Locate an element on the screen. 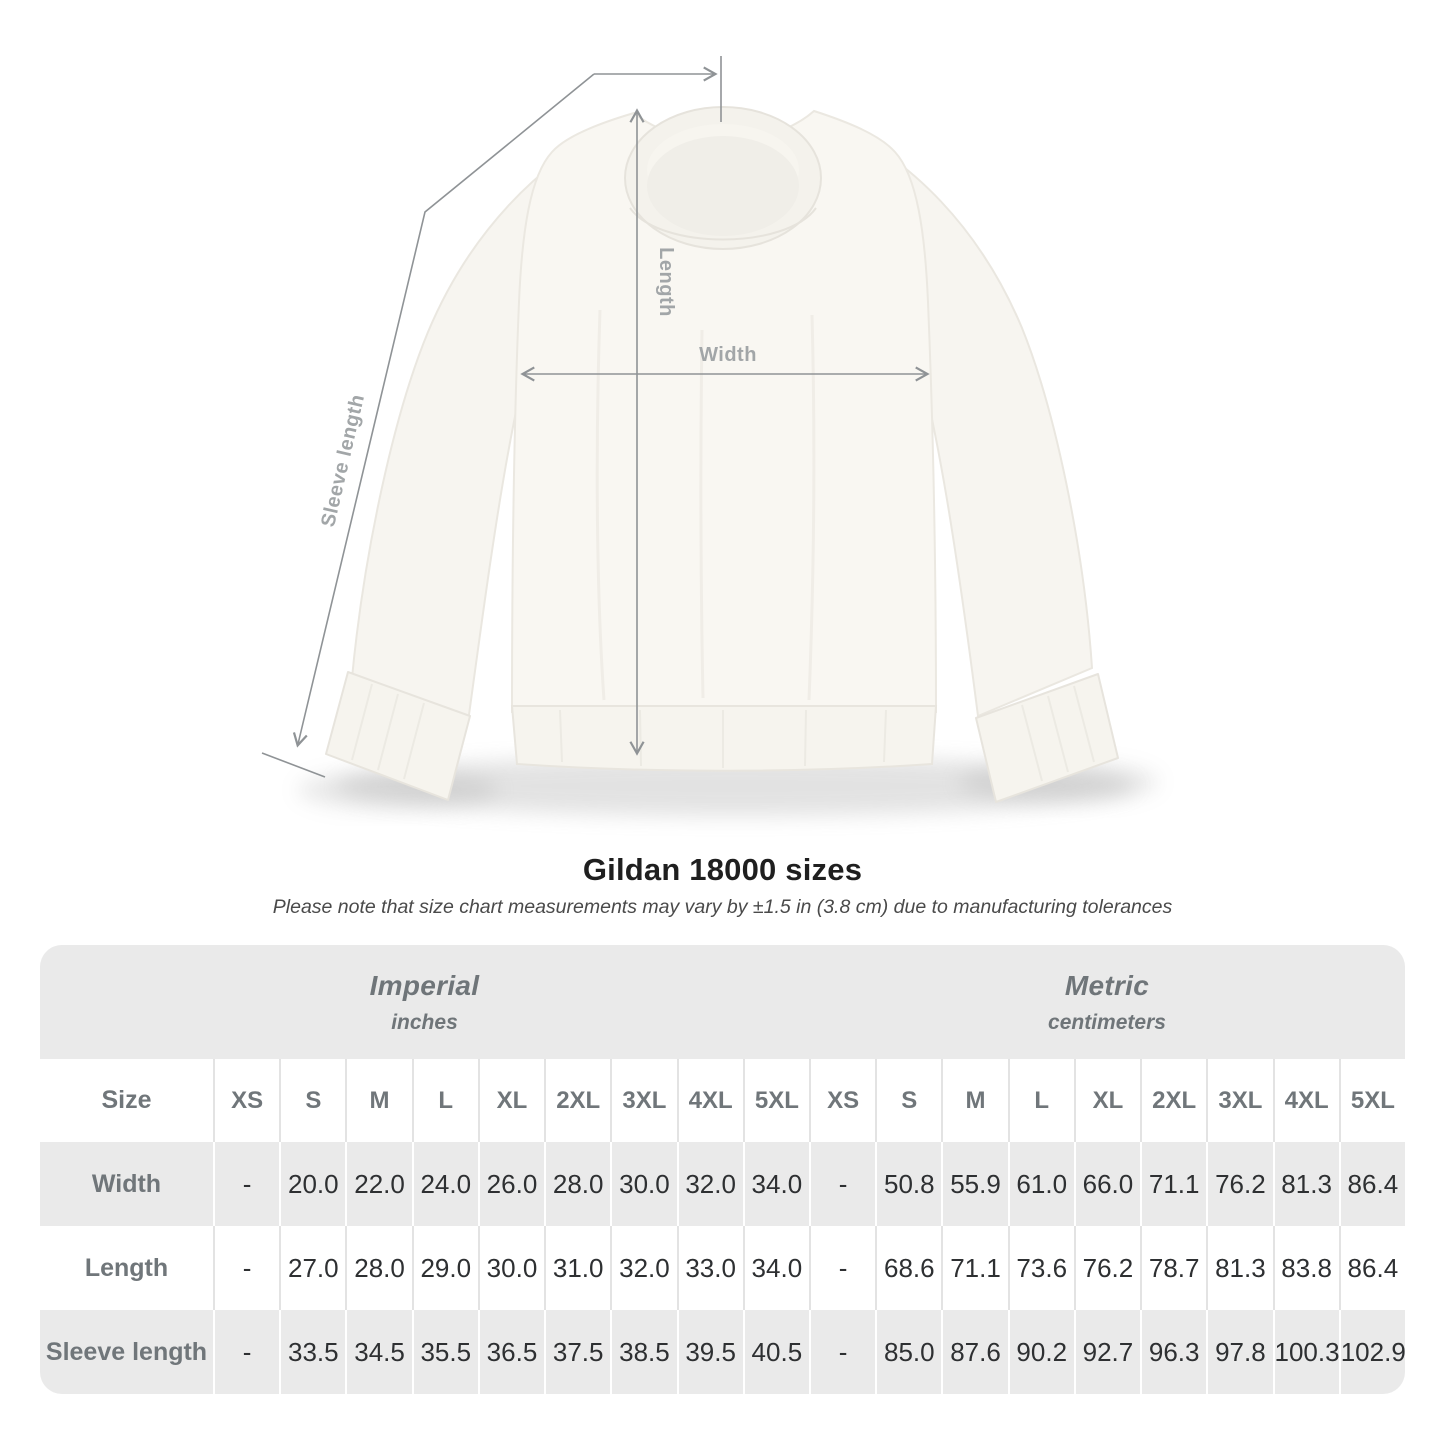  size-cell: 50.8 is located at coordinates (908, 1184).